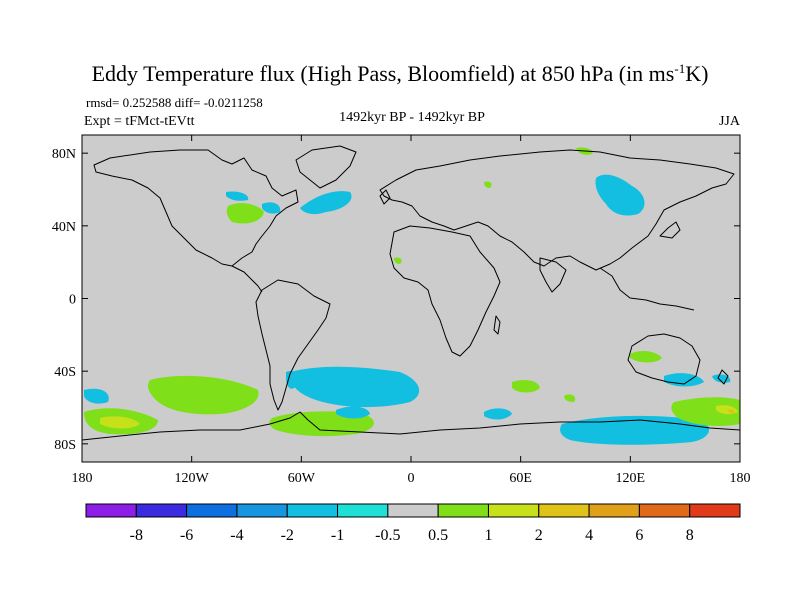 Image resolution: width=800 pixels, height=600 pixels. I want to click on coast-uk, so click(385, 197).